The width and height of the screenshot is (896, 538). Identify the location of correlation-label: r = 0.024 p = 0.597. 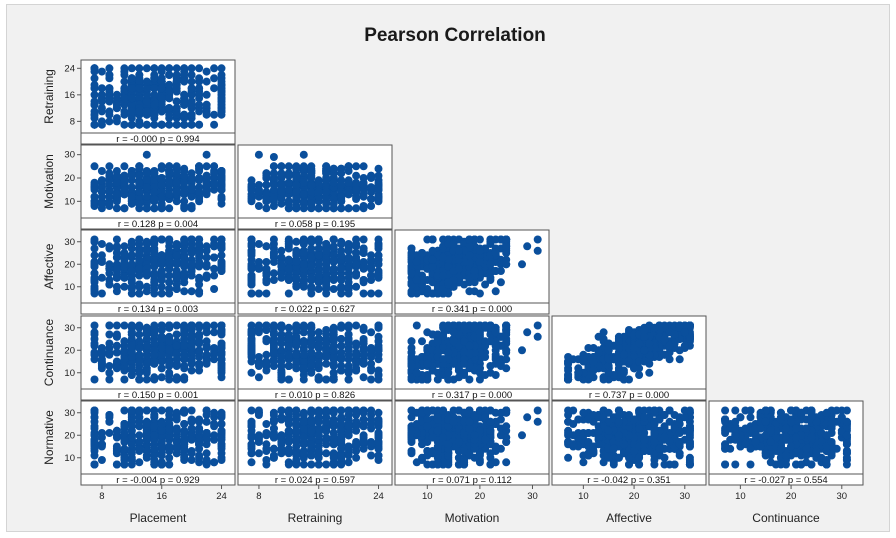
(315, 480).